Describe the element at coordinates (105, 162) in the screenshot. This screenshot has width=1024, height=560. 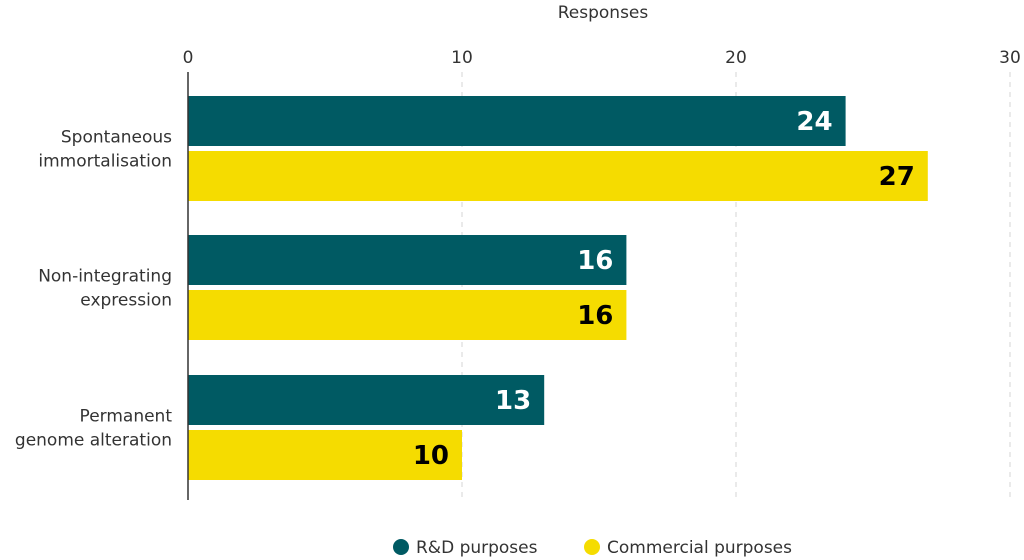
I see `category-label: immortalisation` at that location.